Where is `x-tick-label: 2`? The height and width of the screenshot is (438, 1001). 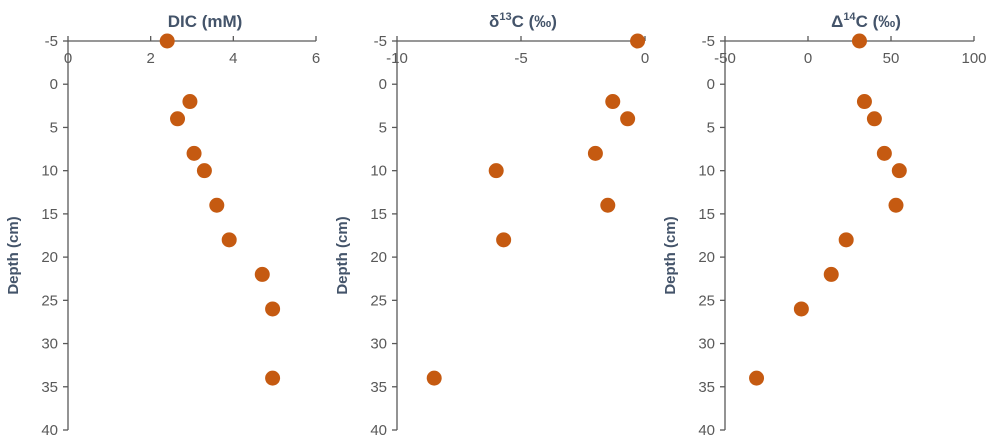 x-tick-label: 2 is located at coordinates (150, 58).